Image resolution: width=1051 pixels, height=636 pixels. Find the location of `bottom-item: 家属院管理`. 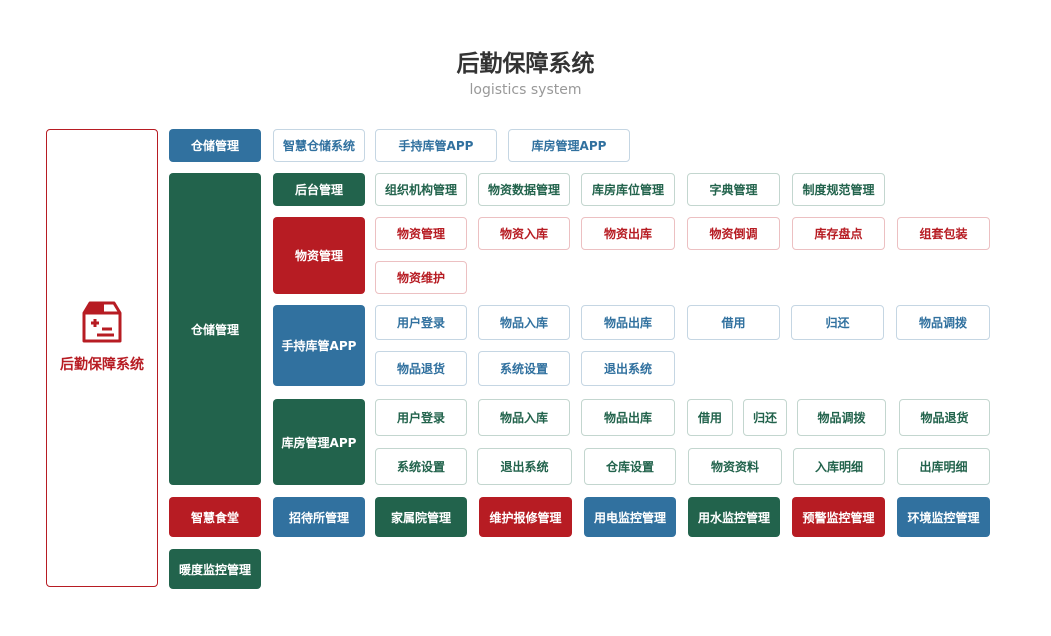

bottom-item: 家属院管理 is located at coordinates (421, 517).